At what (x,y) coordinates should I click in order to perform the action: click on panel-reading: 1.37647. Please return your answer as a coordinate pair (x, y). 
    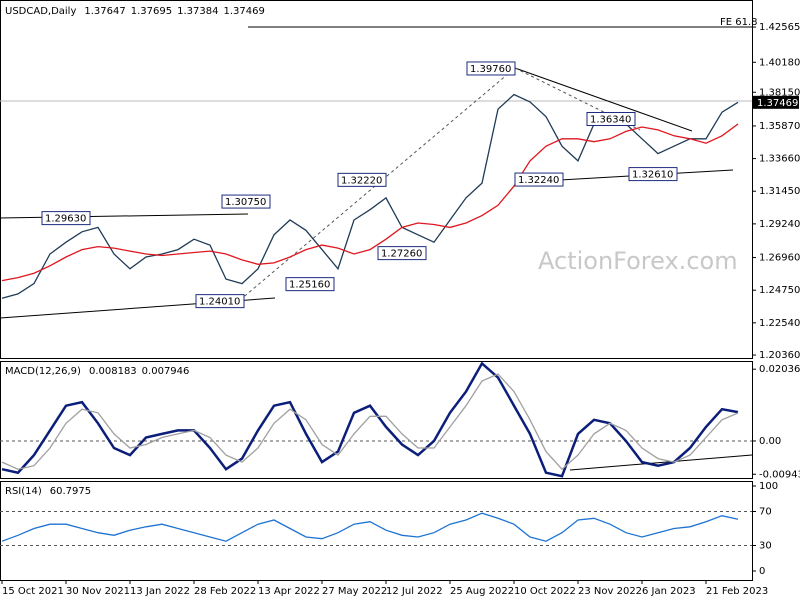
    Looking at the image, I should click on (104, 11).